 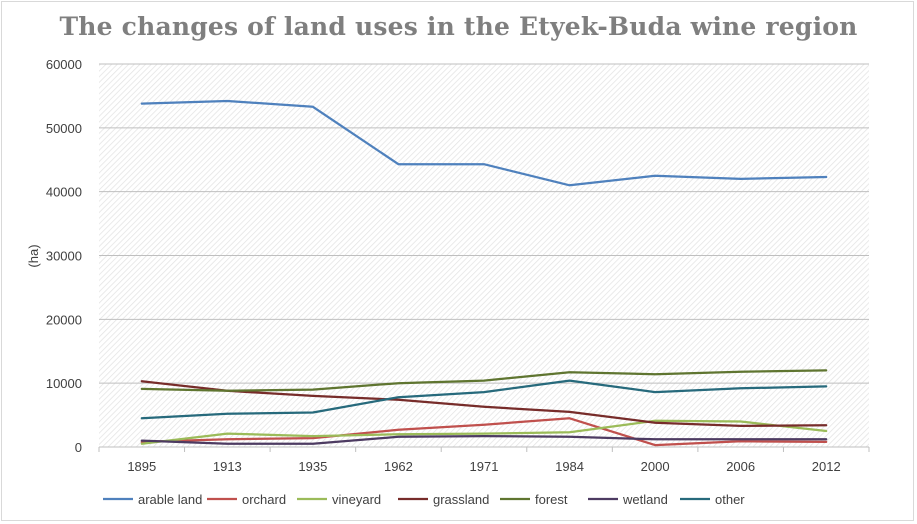 I want to click on y-axis-label: (ha), so click(x=33, y=255).